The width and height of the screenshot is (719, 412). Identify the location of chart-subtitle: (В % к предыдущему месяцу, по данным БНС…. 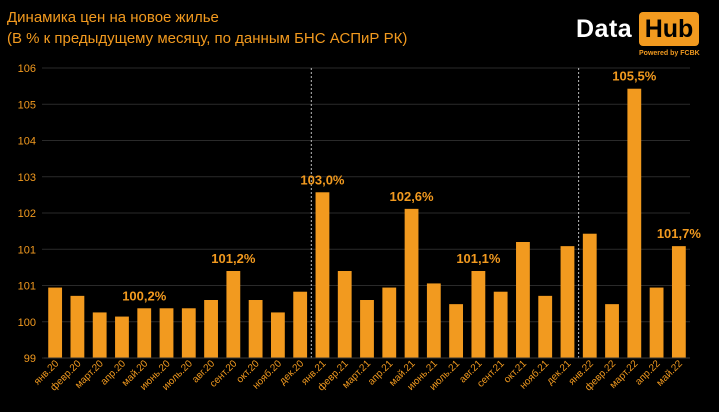
(207, 38).